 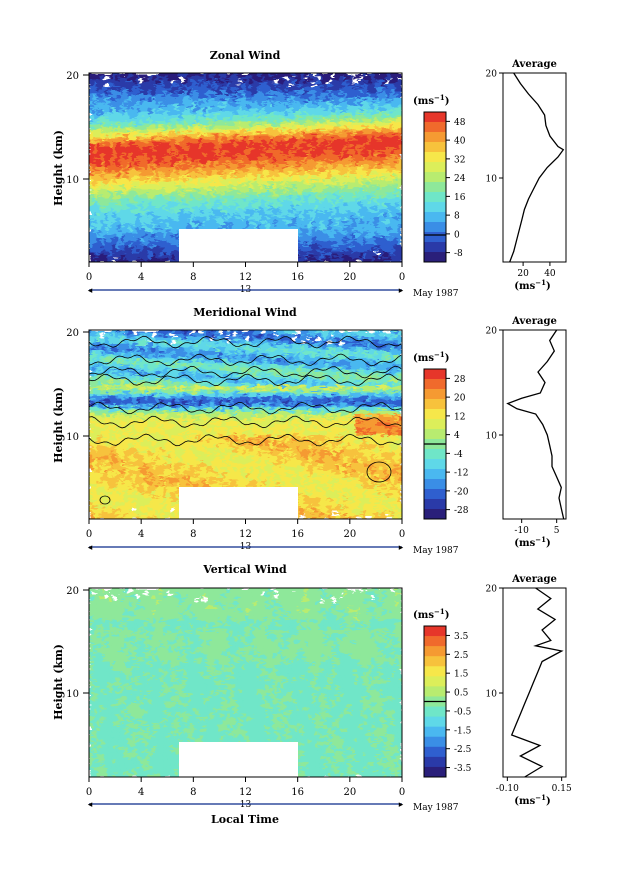 I want to click on colorbar-tick-label: 24, so click(x=460, y=179).